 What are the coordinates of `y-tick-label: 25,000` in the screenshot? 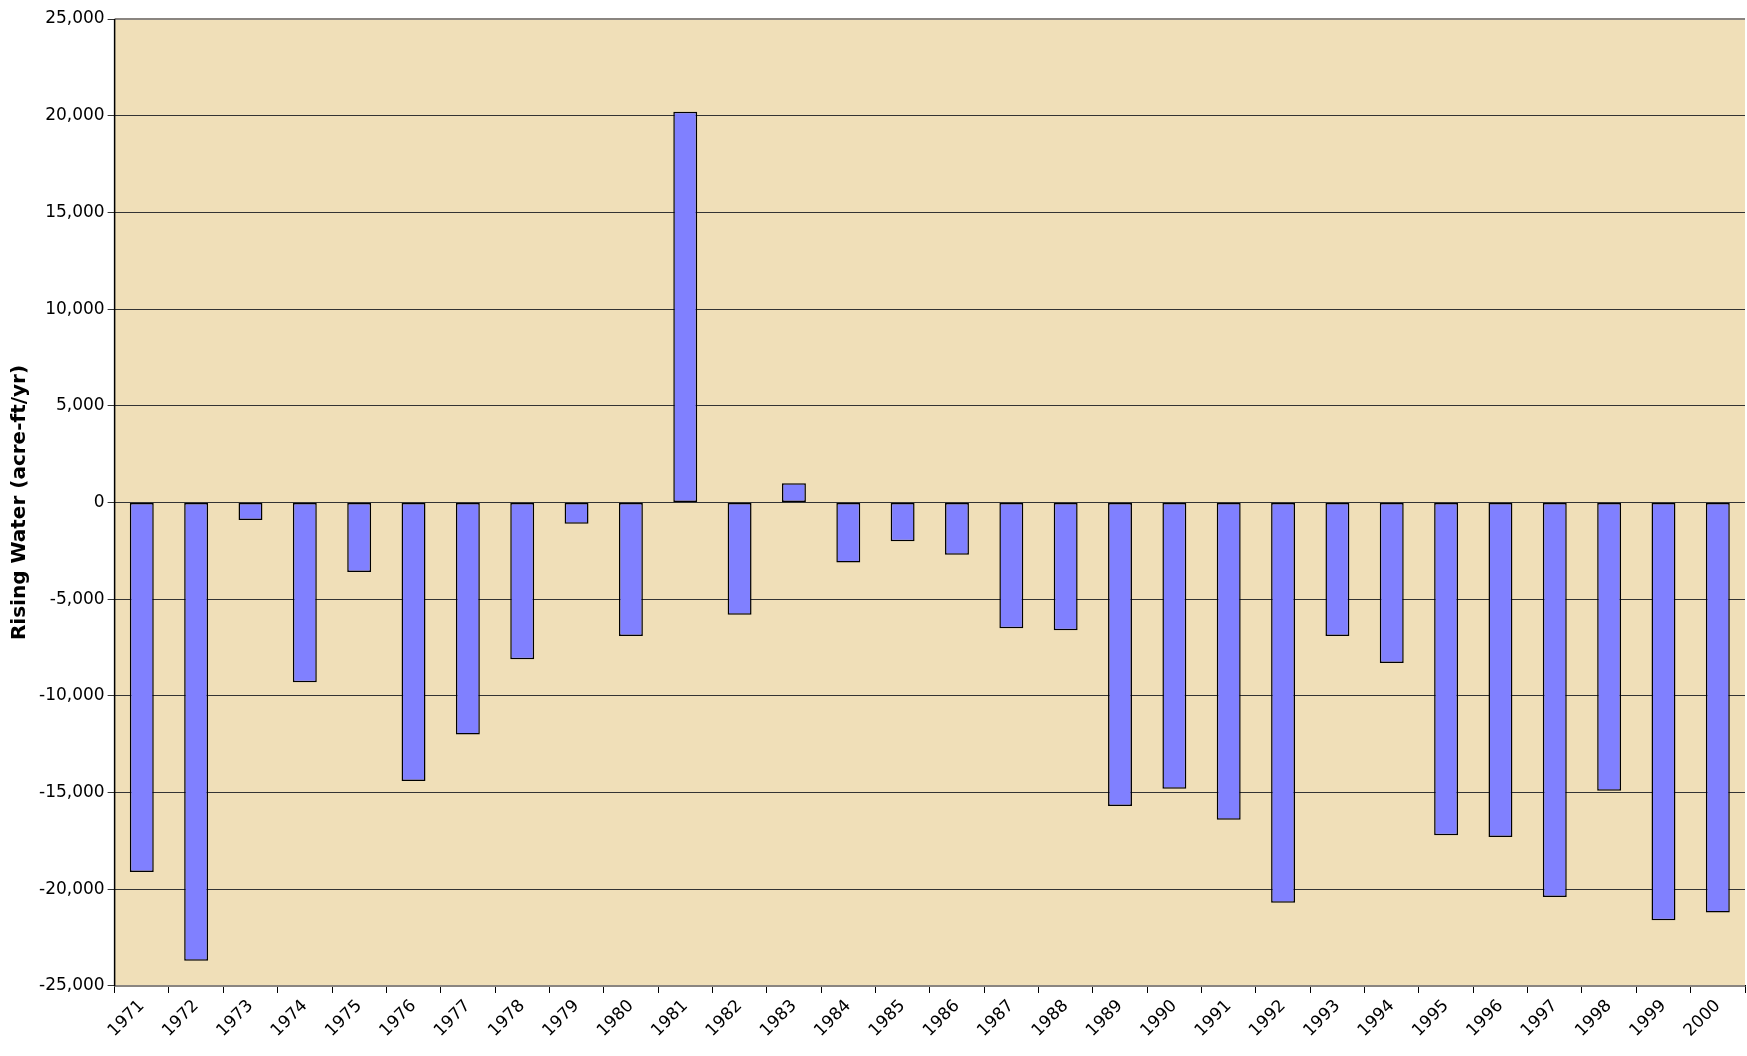 It's located at (75, 17).